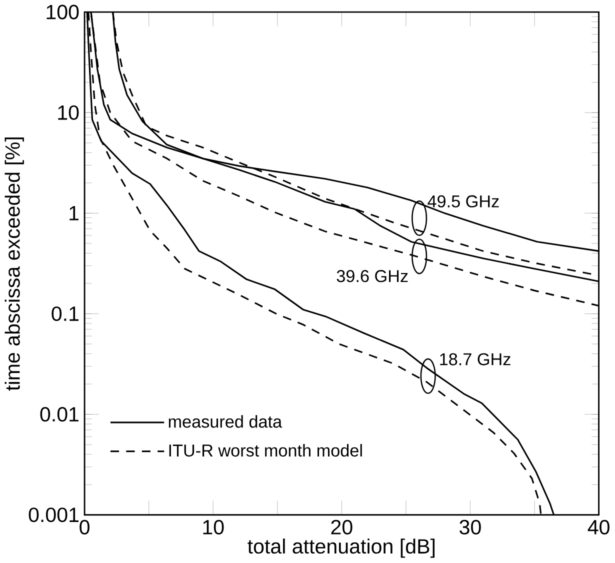 This screenshot has width=615, height=563. I want to click on legend-label: ITU-R worst month model, so click(265, 450).